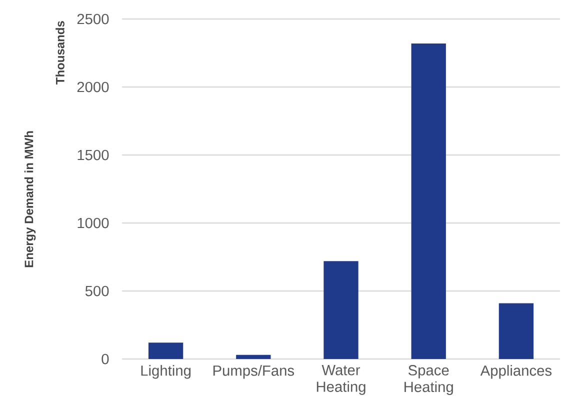 The width and height of the screenshot is (563, 403). What do you see at coordinates (341, 380) in the screenshot?
I see `x-tick-label: Water Heating` at bounding box center [341, 380].